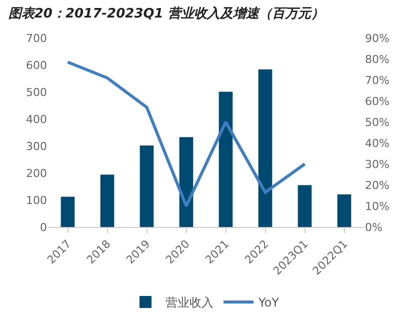 This screenshot has height=328, width=420. I want to click on chart-title: 图表20：2017-2023Q1 营业收入及增速（百万元）, so click(166, 13).